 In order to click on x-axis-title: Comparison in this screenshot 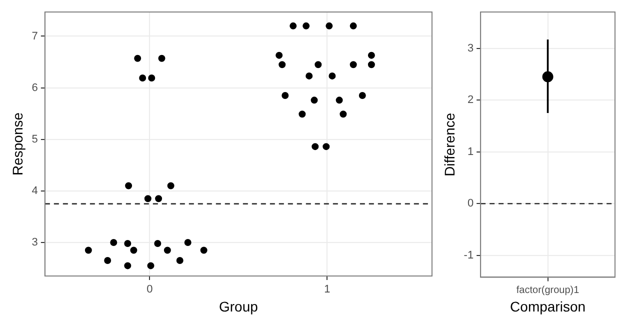, I will do `click(548, 306)`.